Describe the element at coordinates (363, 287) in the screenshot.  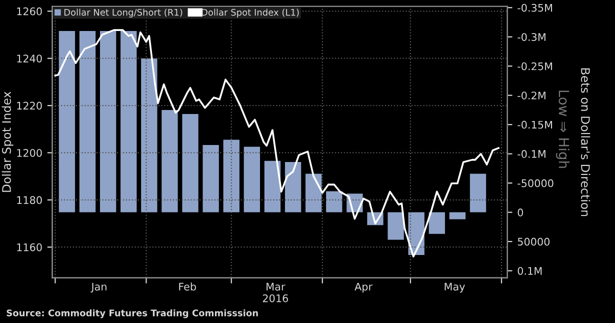
I see `x-tick-label: Apr` at that location.